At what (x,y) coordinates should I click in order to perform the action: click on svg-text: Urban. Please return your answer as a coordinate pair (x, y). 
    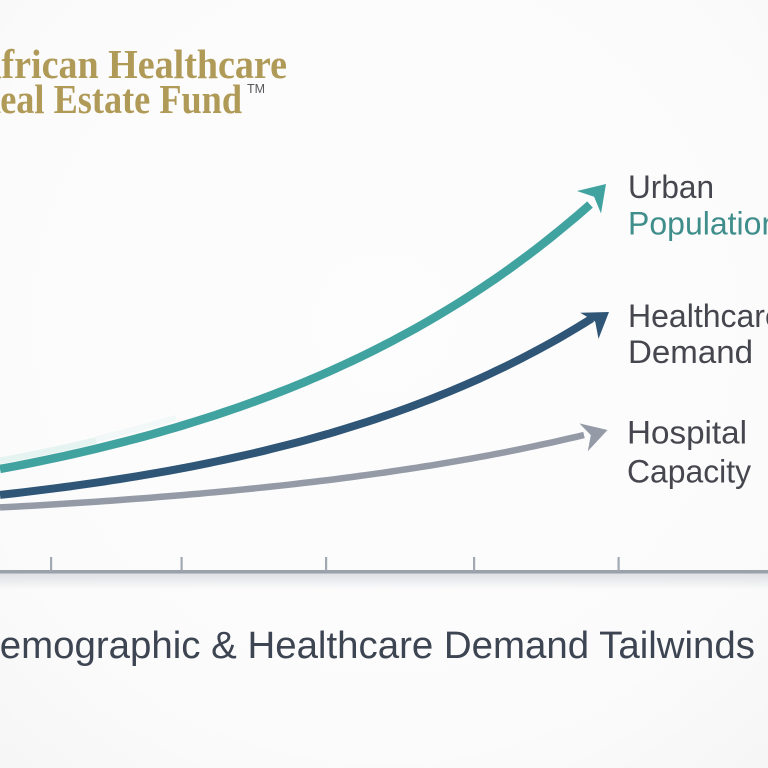
    Looking at the image, I should click on (671, 187).